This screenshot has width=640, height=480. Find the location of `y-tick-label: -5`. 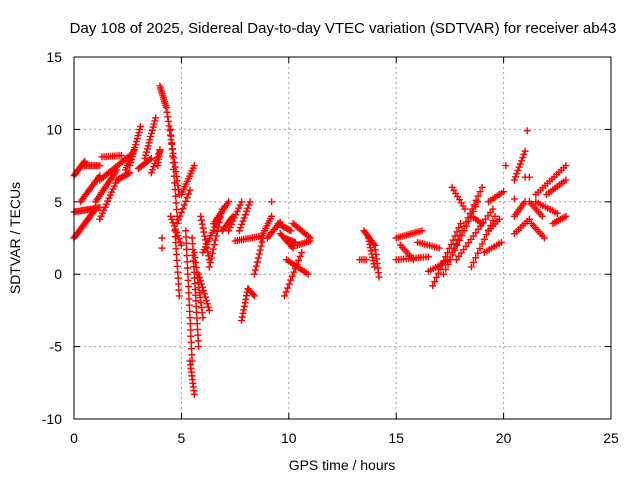

y-tick-label: -5 is located at coordinates (56, 347).